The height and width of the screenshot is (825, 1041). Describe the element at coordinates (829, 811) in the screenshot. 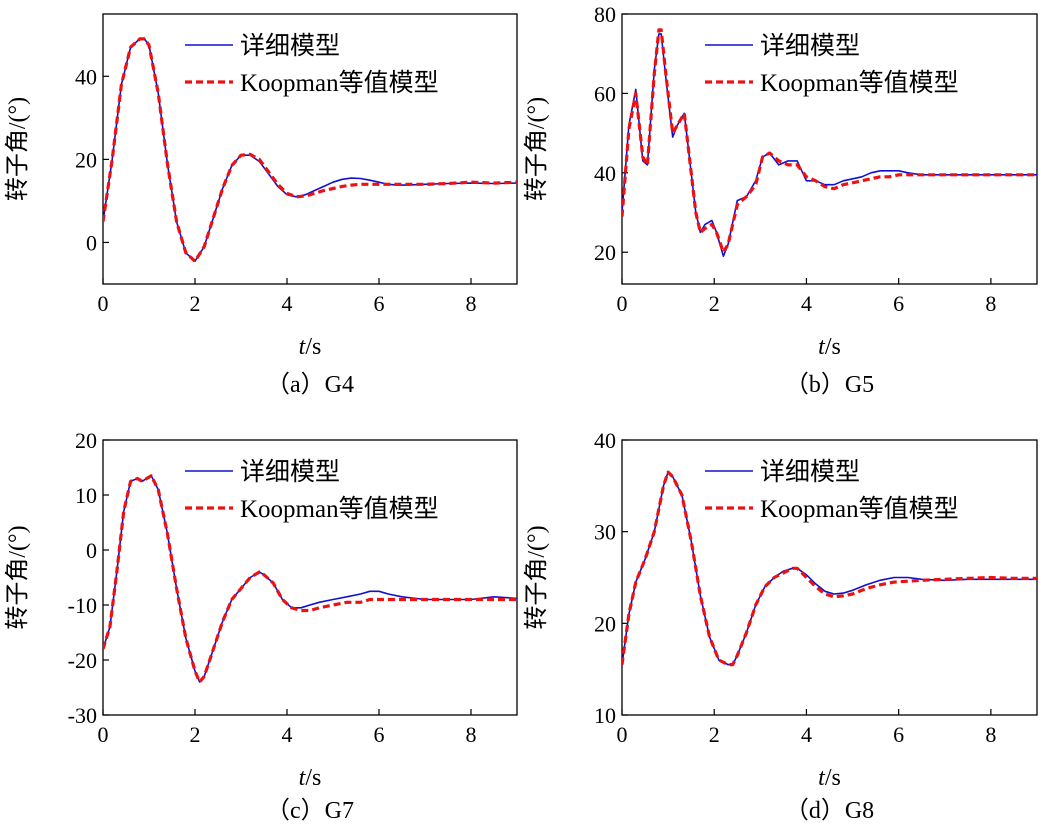

I see `subplot-caption: （d）G8` at that location.